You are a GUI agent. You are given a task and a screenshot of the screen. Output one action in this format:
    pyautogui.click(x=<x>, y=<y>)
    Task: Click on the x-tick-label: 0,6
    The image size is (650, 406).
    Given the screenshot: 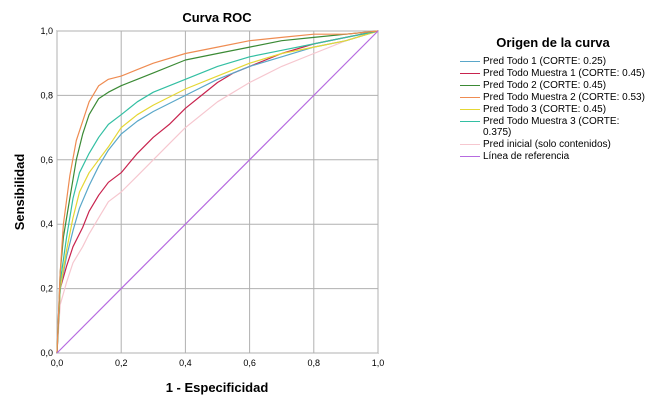 What is the action you would take?
    pyautogui.click(x=249, y=363)
    